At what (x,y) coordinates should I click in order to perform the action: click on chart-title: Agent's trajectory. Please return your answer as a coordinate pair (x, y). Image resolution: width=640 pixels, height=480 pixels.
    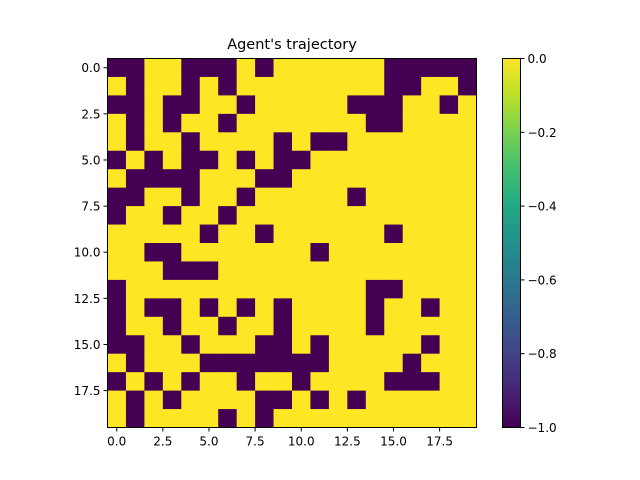
    Looking at the image, I should click on (292, 45).